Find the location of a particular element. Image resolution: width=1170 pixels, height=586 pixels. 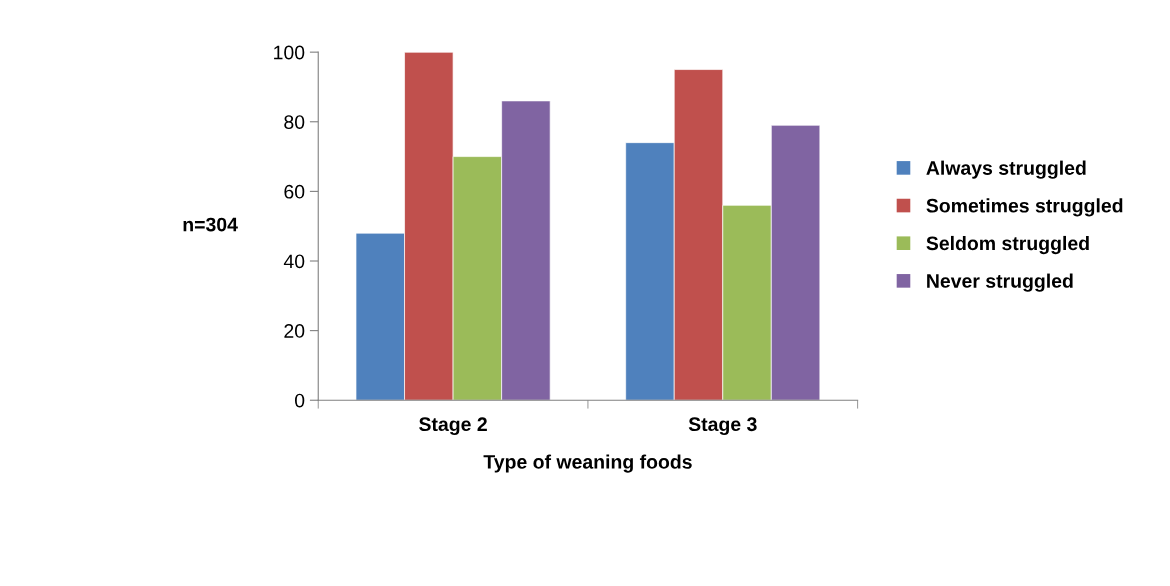

y-tick-label: 0 is located at coordinates (299, 400).